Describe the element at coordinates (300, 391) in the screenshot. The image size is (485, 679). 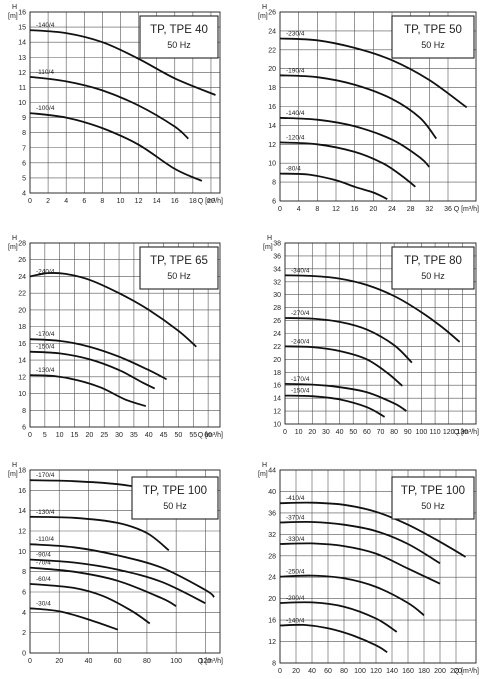
I see `series-label: -150/4` at that location.